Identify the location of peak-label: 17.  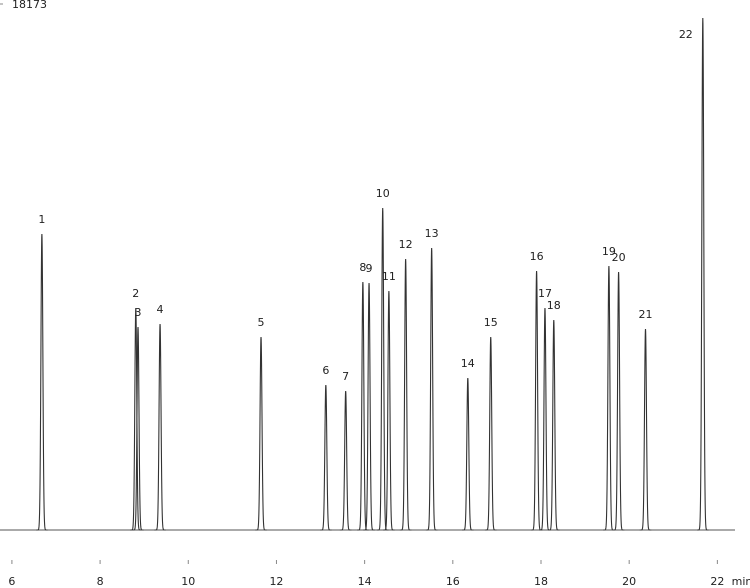
(545, 293).